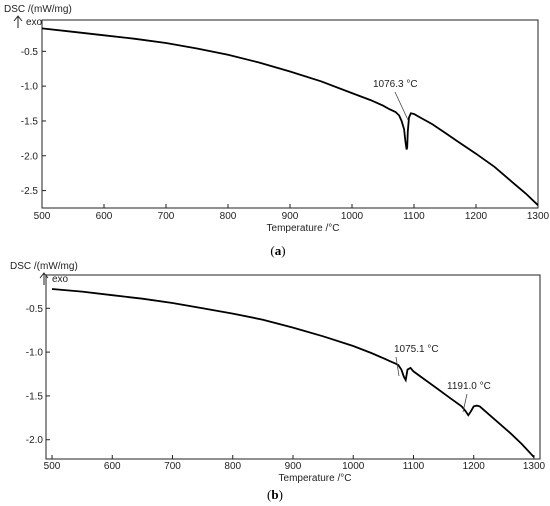 The width and height of the screenshot is (550, 506). Describe the element at coordinates (275, 494) in the screenshot. I see `panel-b-label: (b)` at that location.